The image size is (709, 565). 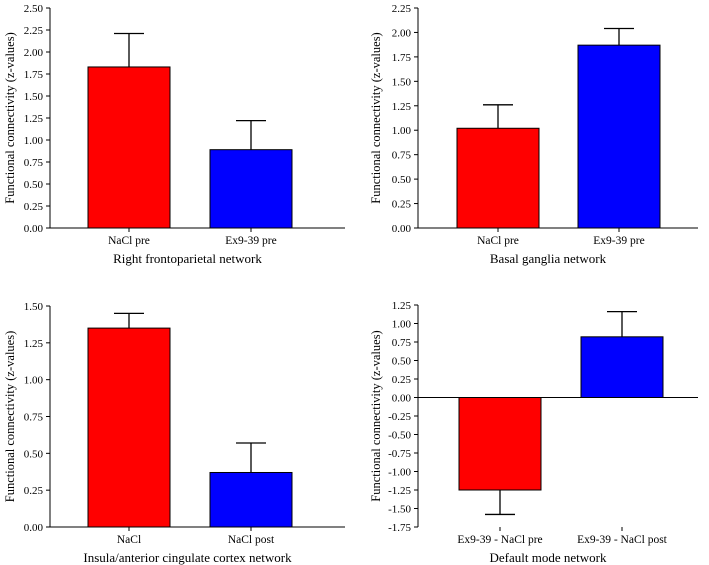 I want to click on category-label-1: NaCl, so click(x=129, y=540).